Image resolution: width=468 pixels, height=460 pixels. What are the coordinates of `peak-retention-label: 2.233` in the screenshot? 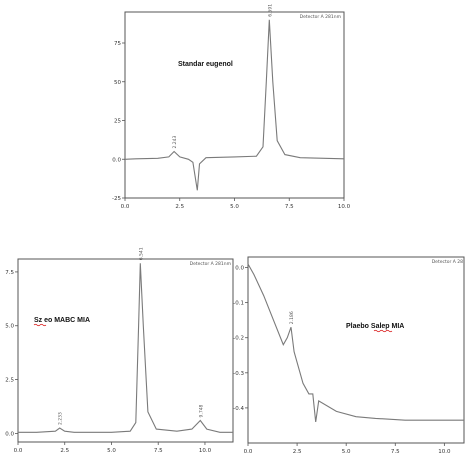 It's located at (61, 418).